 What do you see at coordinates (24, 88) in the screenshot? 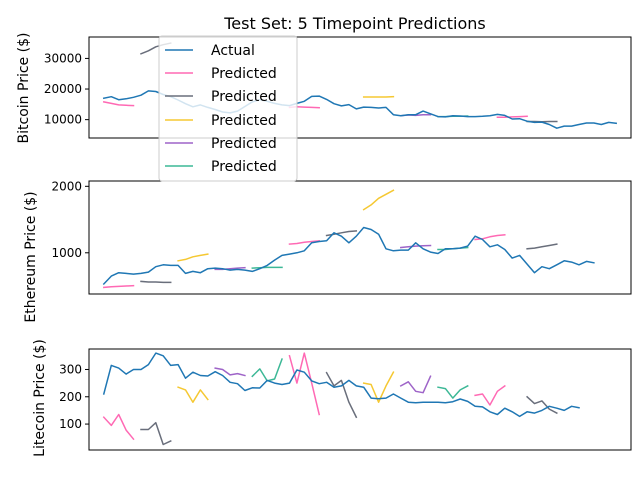
I see `bitcoin-y-axis-label: Bitcoin Price ($)` at bounding box center [24, 88].